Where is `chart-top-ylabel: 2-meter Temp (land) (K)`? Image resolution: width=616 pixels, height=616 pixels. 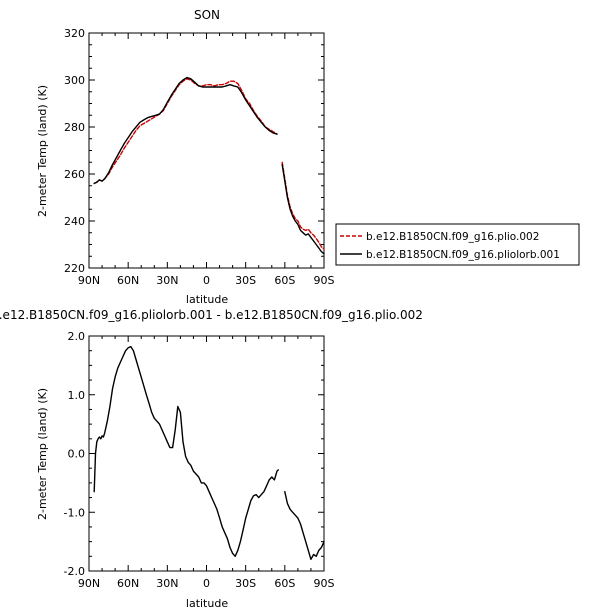
chart-top-ylabel: 2-meter Temp (land) (K) is located at coordinates (42, 151).